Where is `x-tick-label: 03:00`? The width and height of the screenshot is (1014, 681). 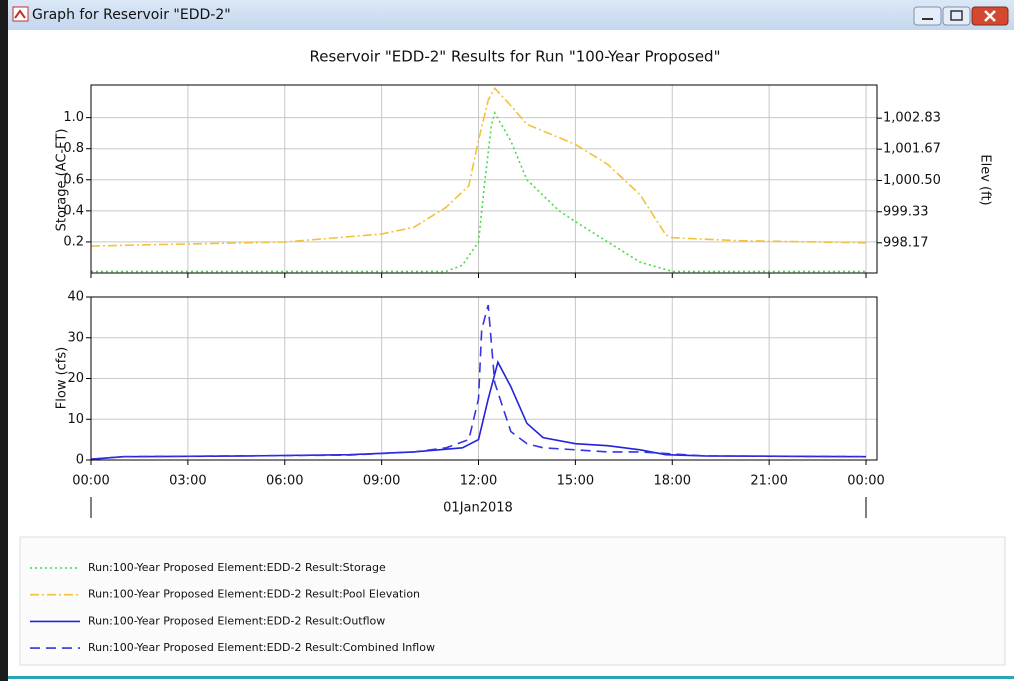 x-tick-label: 03:00 is located at coordinates (187, 481).